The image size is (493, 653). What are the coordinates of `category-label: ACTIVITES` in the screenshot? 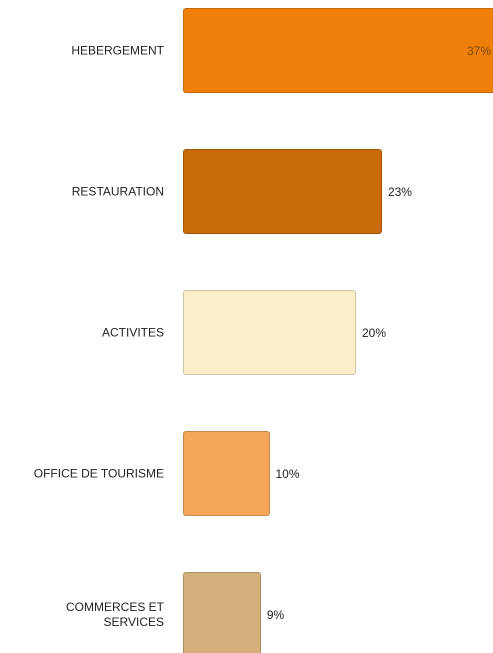 It's located at (132, 332).